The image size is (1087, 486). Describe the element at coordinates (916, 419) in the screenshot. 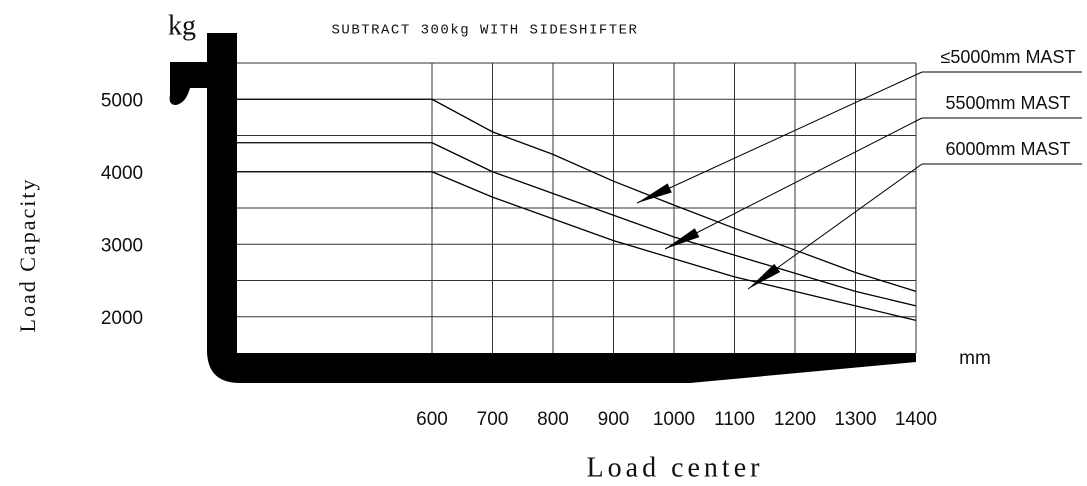

I see `x-tick-label: 1400` at that location.